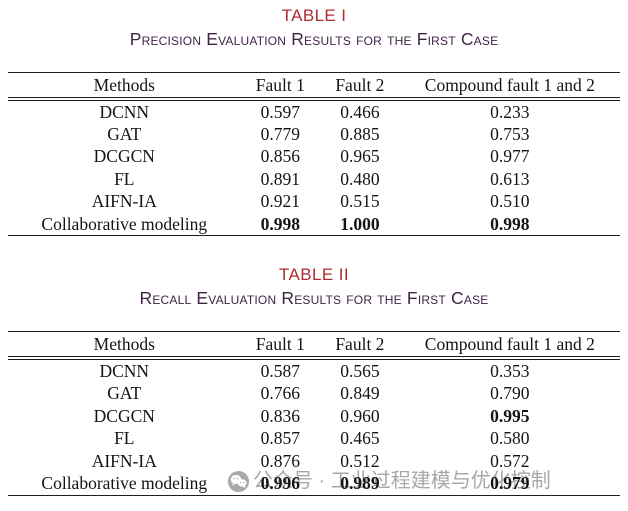 The height and width of the screenshot is (511, 628). What do you see at coordinates (314, 461) in the screenshot?
I see `table-row: AIFN-IA 0.876 0.512 0.572` at bounding box center [314, 461].